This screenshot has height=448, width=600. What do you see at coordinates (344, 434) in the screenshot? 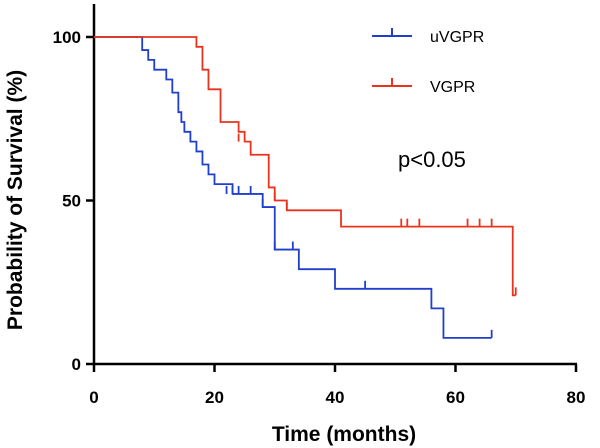
I see `x-axis-title: Time (months)` at bounding box center [344, 434].